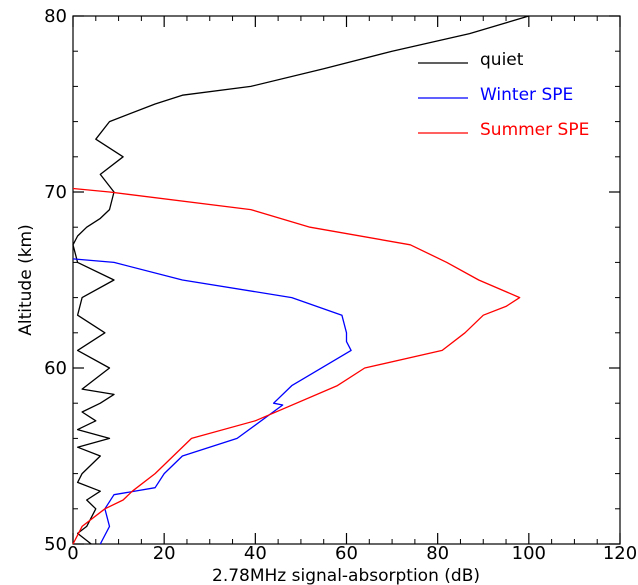 The image size is (638, 585). What do you see at coordinates (255, 553) in the screenshot?
I see `x-tick-label: 40` at bounding box center [255, 553].